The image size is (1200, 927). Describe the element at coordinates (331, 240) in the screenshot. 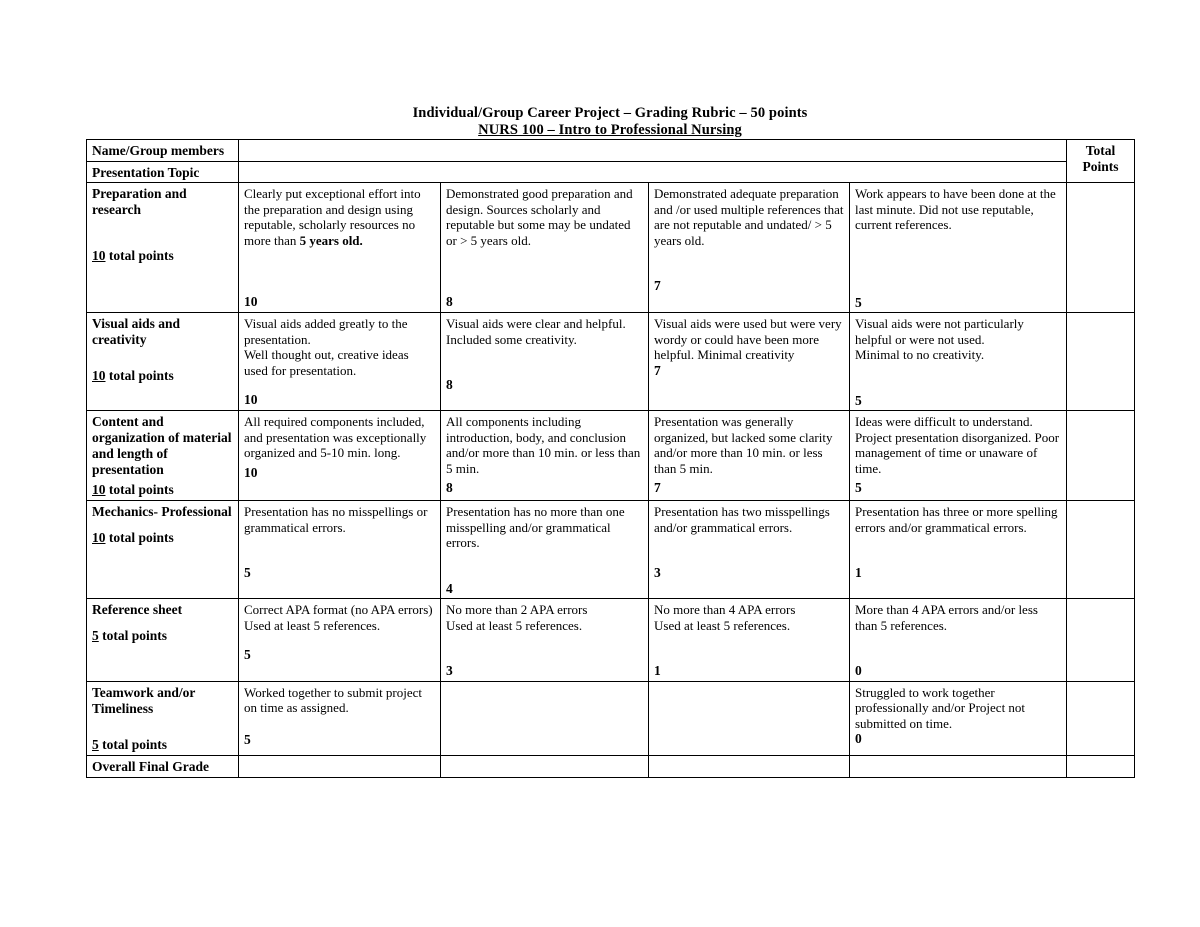

I see `performance-level-emphasis: 5 years old.` at that location.